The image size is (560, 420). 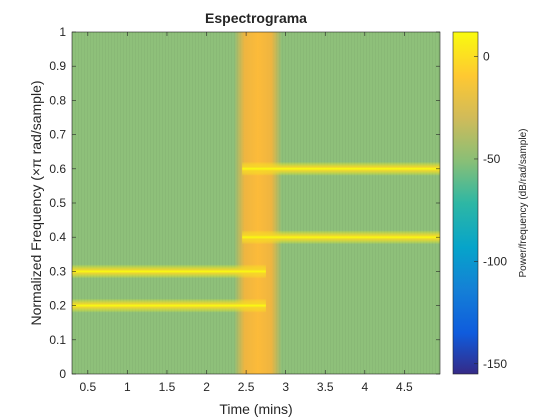 What do you see at coordinates (523, 203) in the screenshot?
I see `colorbar-label: Power/frequency (dB/rad/sample)` at bounding box center [523, 203].